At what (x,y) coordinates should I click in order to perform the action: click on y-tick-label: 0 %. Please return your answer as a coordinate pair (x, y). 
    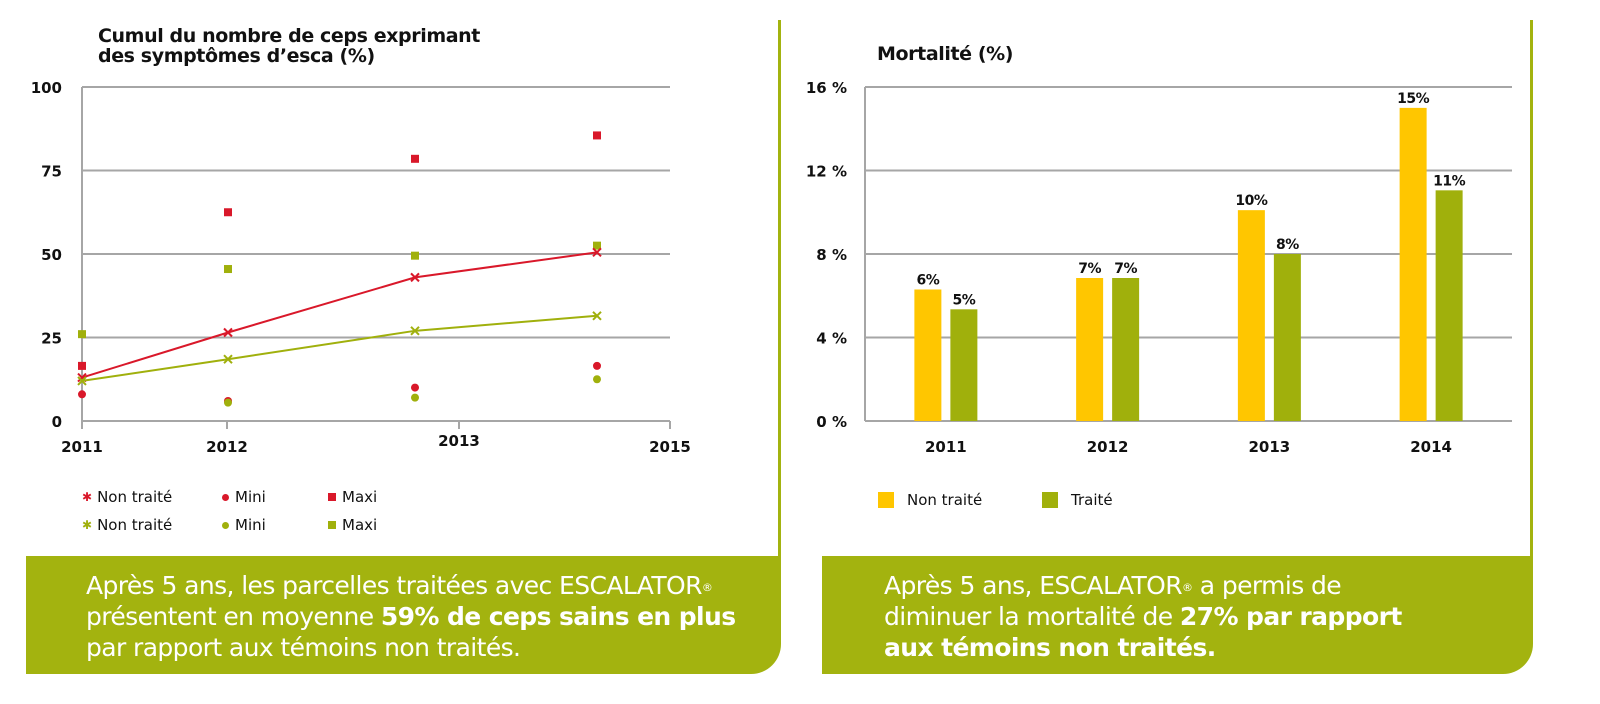
    Looking at the image, I should click on (831, 422).